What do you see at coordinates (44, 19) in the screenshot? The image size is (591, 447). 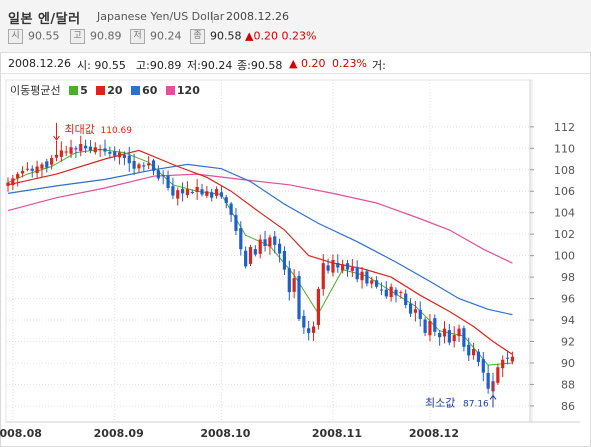 I see `instrument-title: 일본 엔/달러` at bounding box center [44, 19].